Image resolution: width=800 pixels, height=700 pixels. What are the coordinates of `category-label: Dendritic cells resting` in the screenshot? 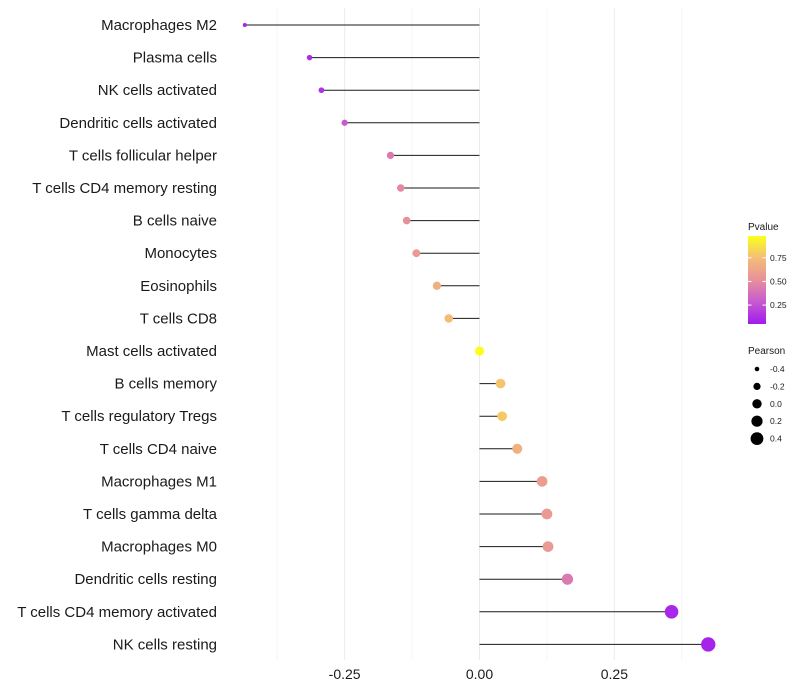 It's located at (145, 579).